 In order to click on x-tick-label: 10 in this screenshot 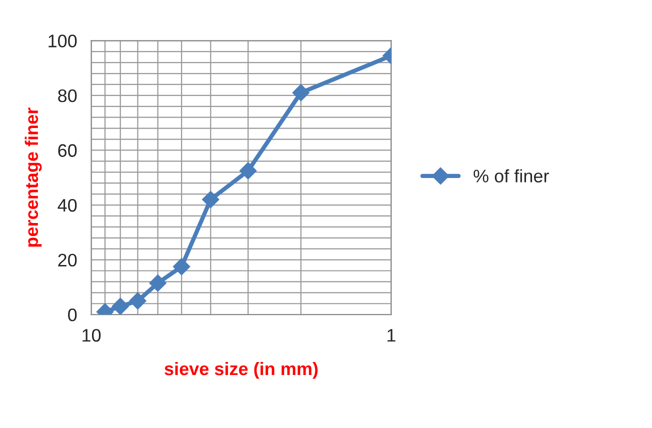, I will do `click(91, 335)`.